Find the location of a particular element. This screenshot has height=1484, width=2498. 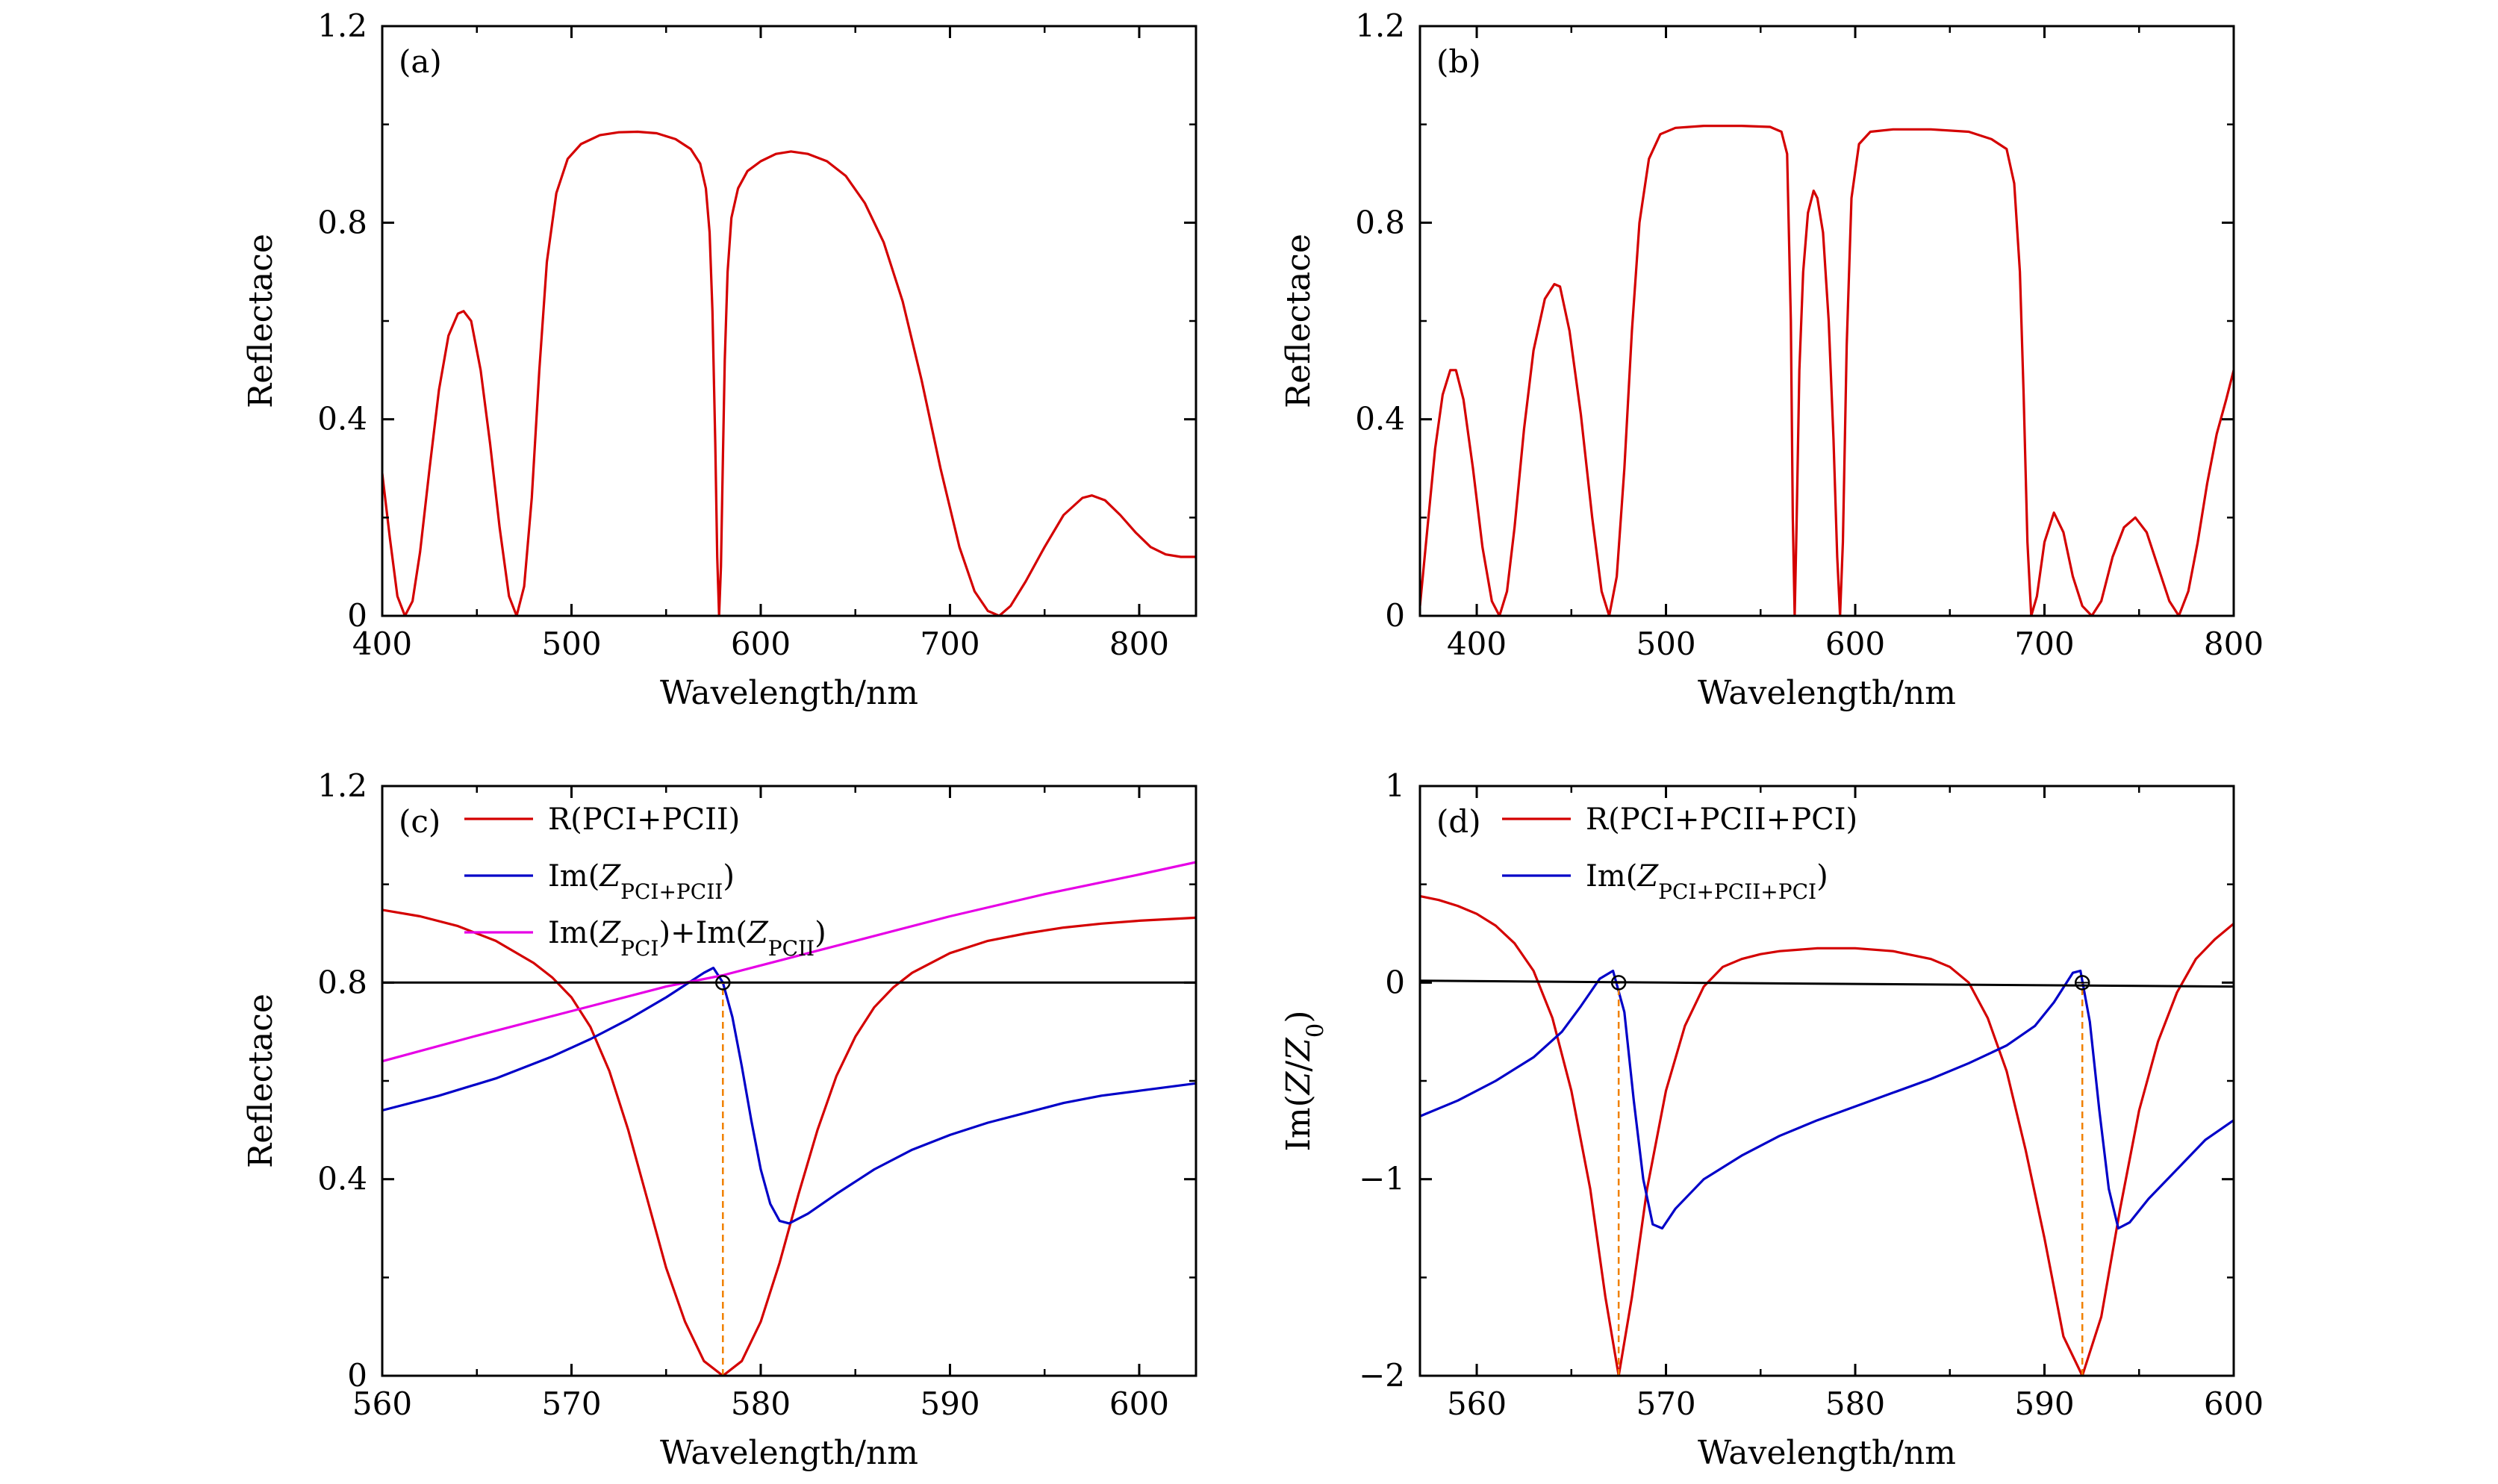

legend-label: Im(ZPCI)+Im(ZPCII) is located at coordinates (687, 938).